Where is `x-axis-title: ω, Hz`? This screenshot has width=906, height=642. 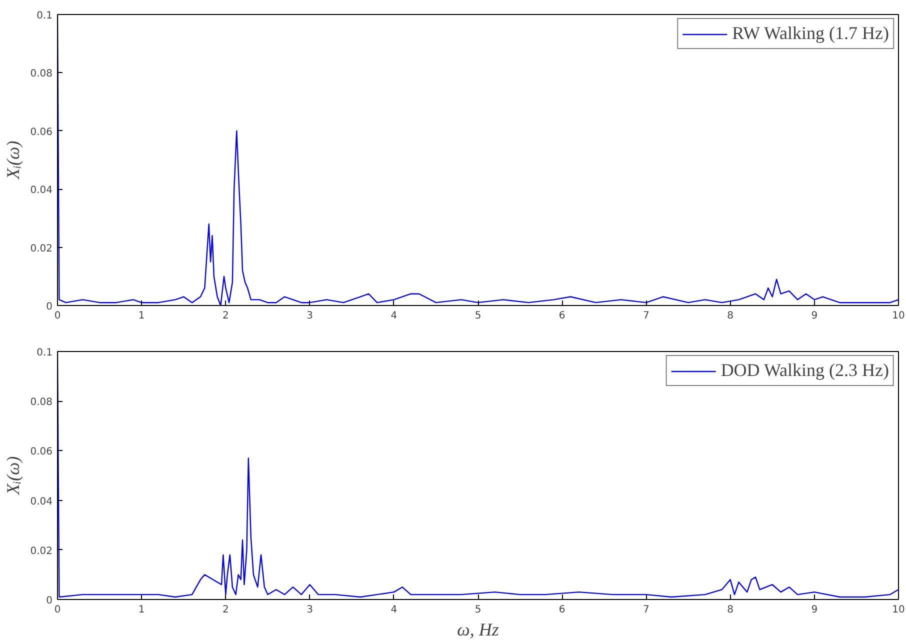
x-axis-title: ω, Hz is located at coordinates (478, 630).